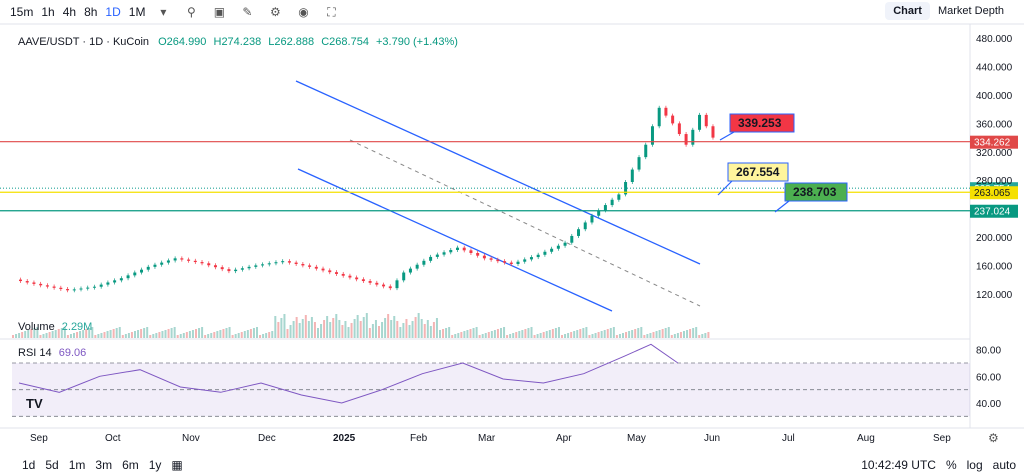 This screenshot has height=475, width=1024. I want to click on x-tick-label: Apr, so click(564, 438).